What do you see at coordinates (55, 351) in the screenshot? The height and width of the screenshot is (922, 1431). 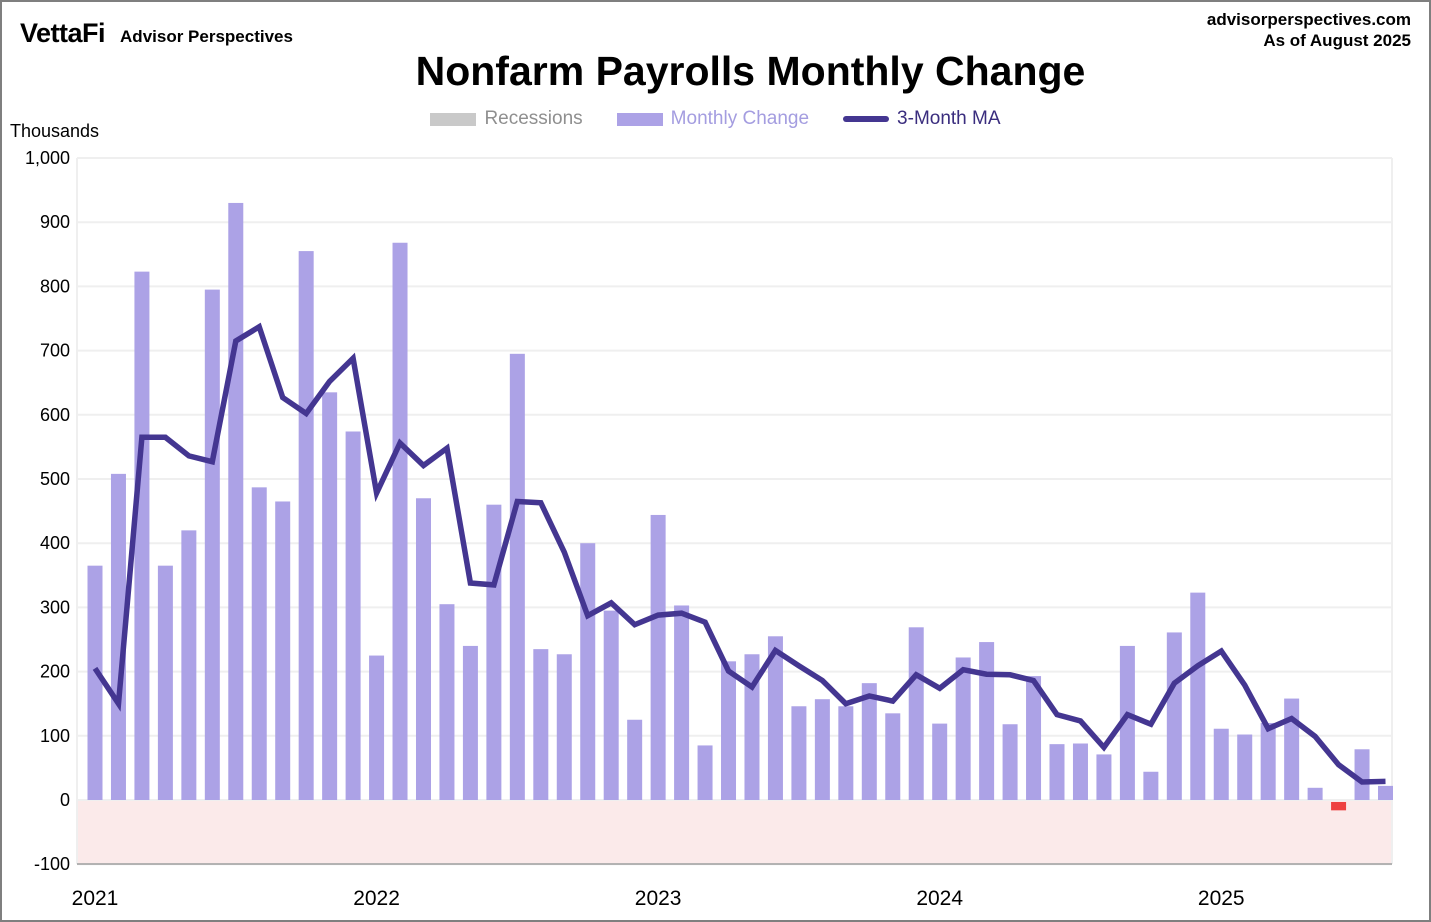 I see `y-axis-tick-label: 700` at bounding box center [55, 351].